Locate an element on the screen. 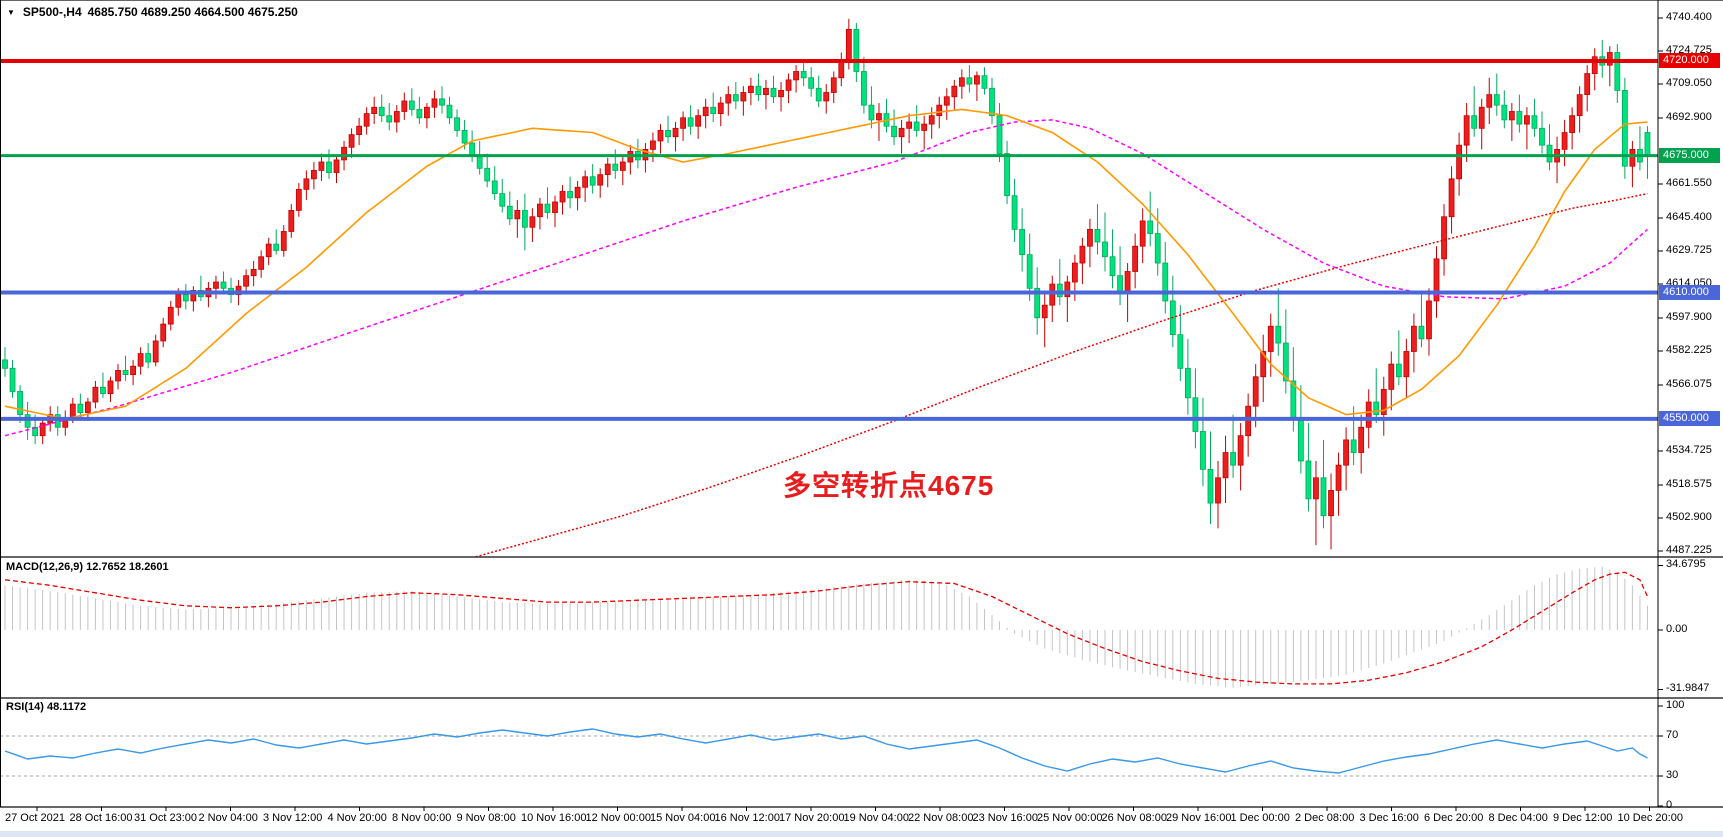 The image size is (1723, 837). time-tick-label: 15 Nov 04:00 is located at coordinates (683, 818).